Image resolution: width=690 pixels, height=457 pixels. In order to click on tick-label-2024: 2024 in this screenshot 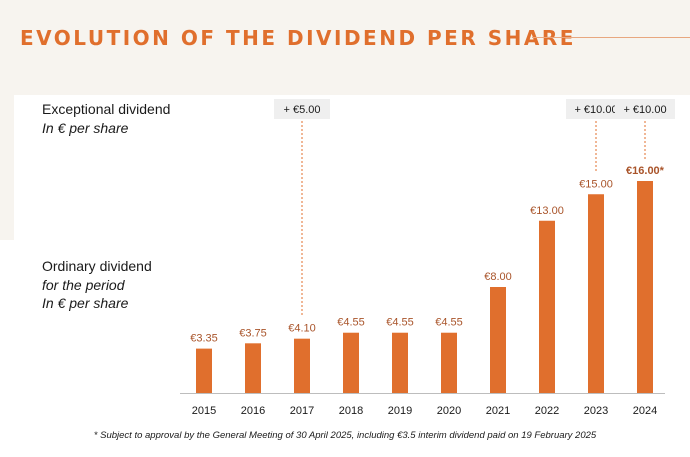, I will do `click(645, 411)`.